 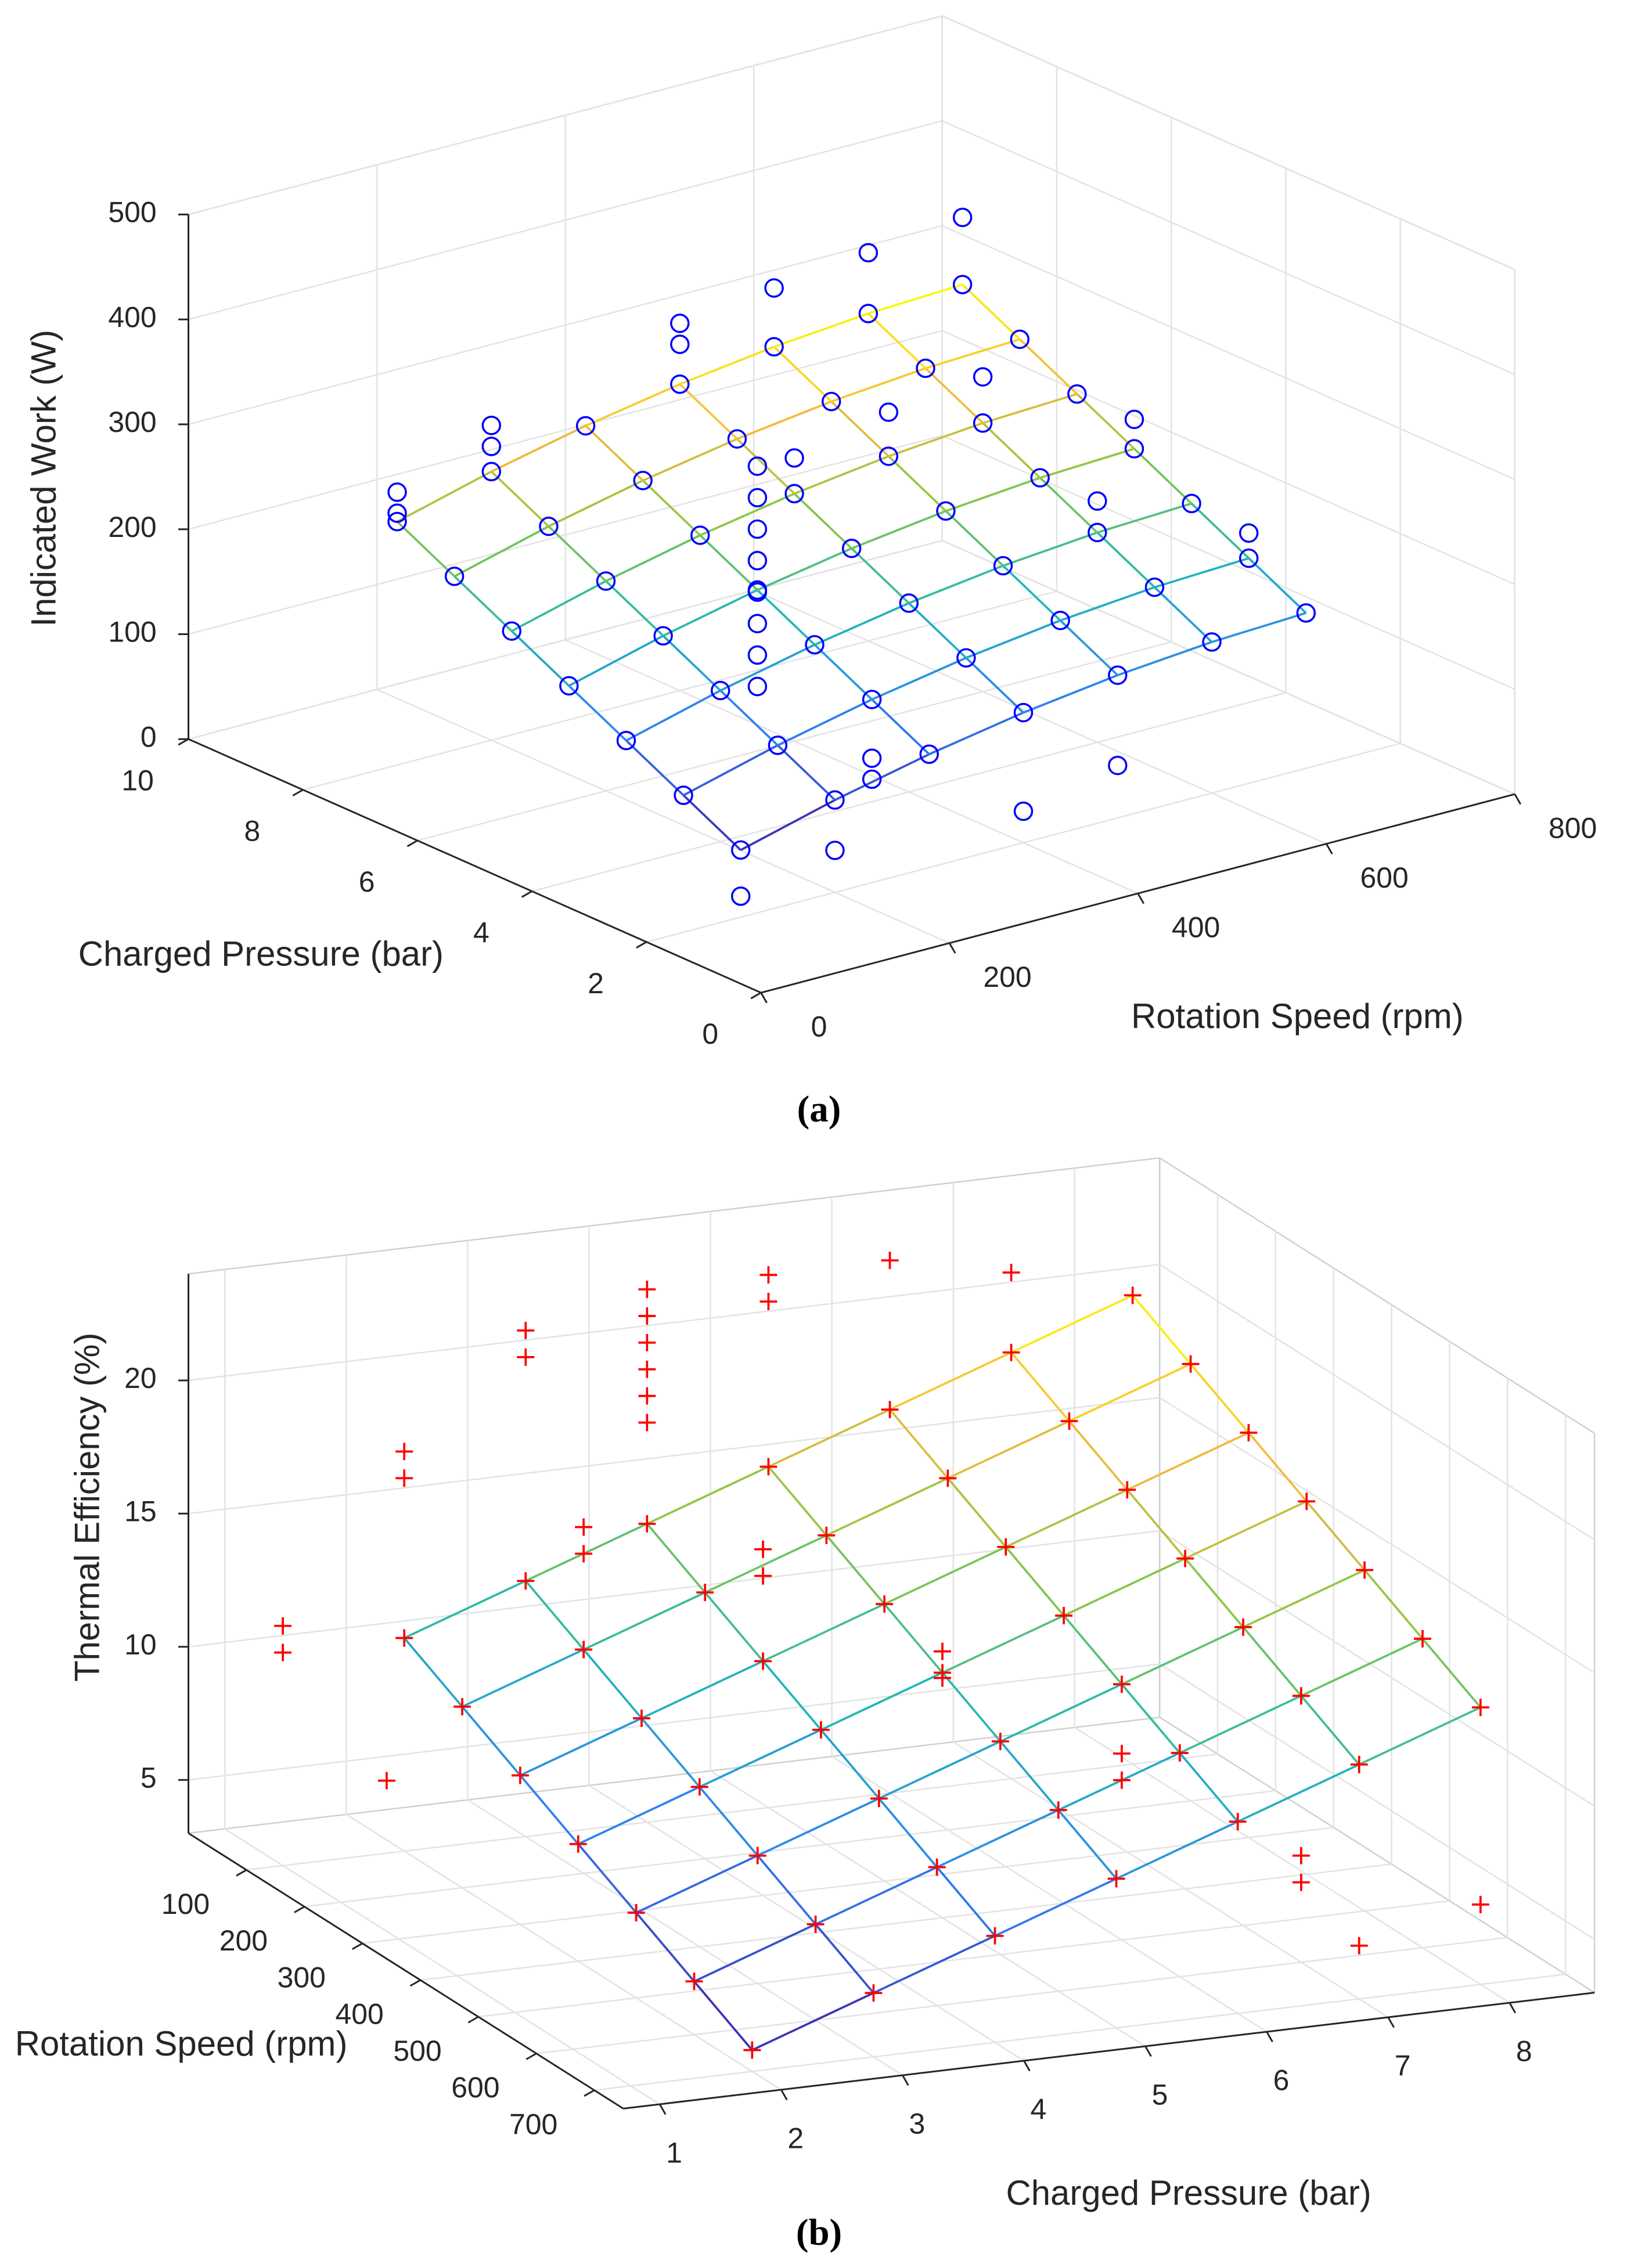 What do you see at coordinates (132, 212) in the screenshot?
I see `z-tick-label: 500` at bounding box center [132, 212].